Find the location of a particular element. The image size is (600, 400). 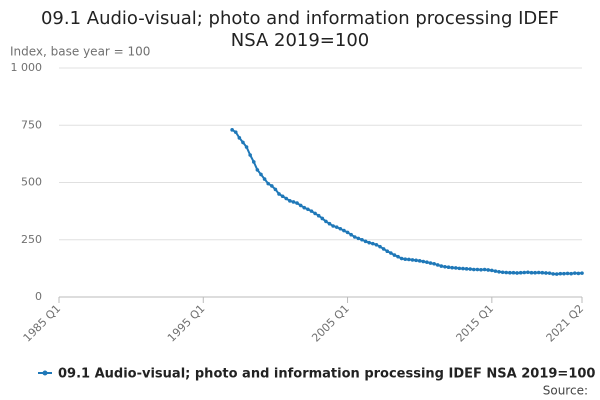

y-tick-label: 0 is located at coordinates (38, 296).